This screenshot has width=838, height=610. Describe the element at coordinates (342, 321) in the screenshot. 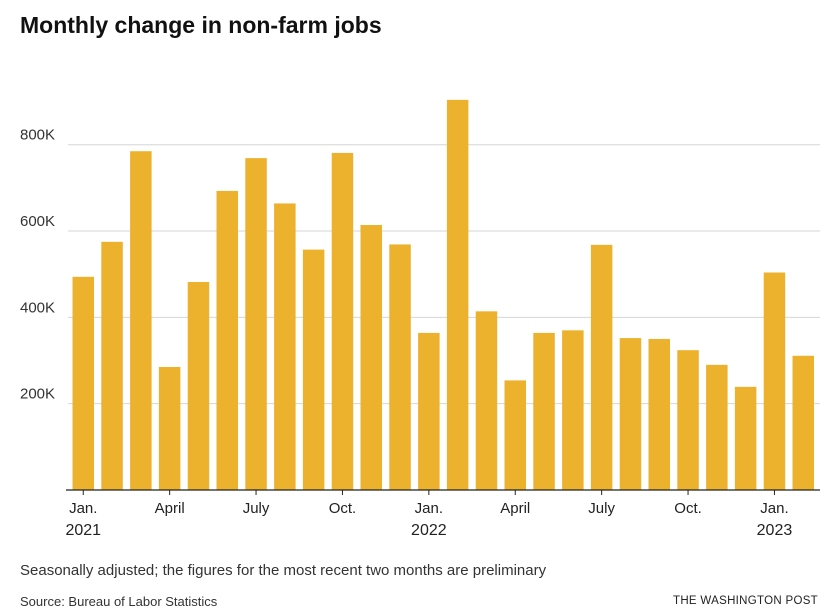

I see `bar: Oct. 2021` at that location.